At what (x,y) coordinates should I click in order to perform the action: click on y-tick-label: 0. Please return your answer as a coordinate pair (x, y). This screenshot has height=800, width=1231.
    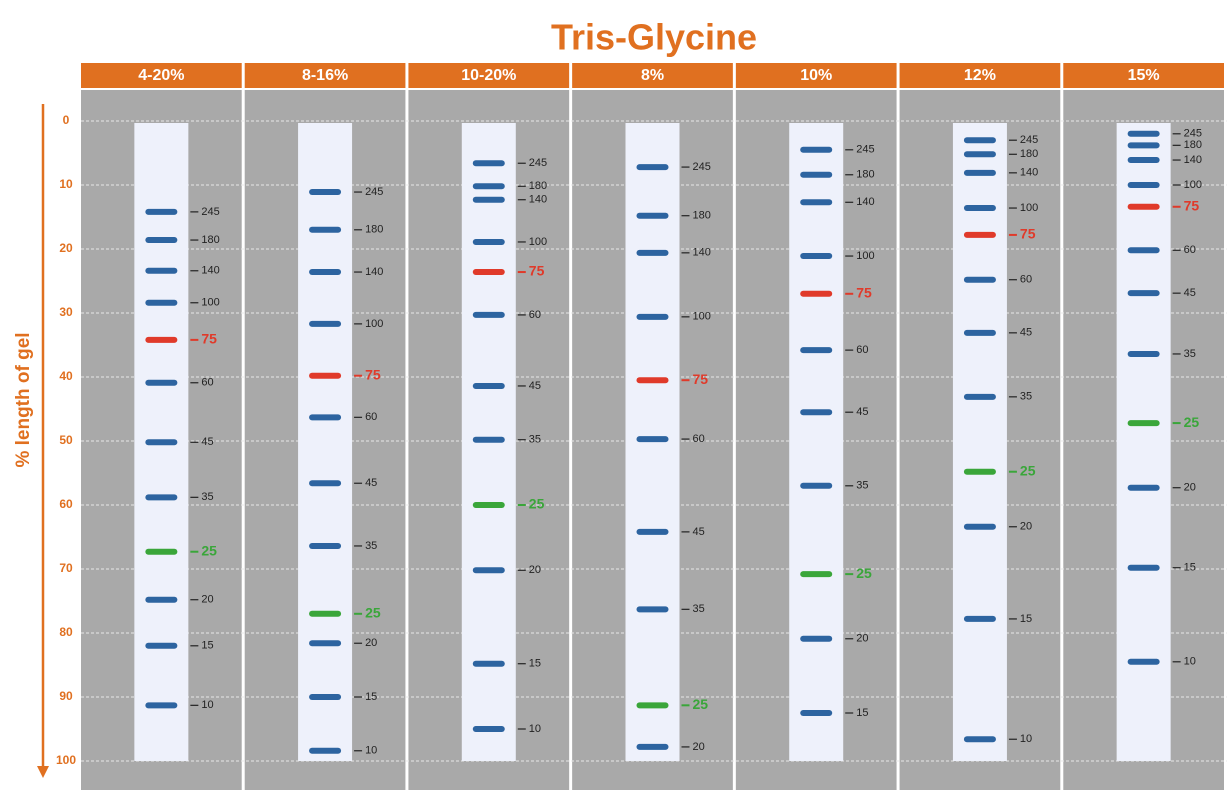
    Looking at the image, I should click on (66, 120).